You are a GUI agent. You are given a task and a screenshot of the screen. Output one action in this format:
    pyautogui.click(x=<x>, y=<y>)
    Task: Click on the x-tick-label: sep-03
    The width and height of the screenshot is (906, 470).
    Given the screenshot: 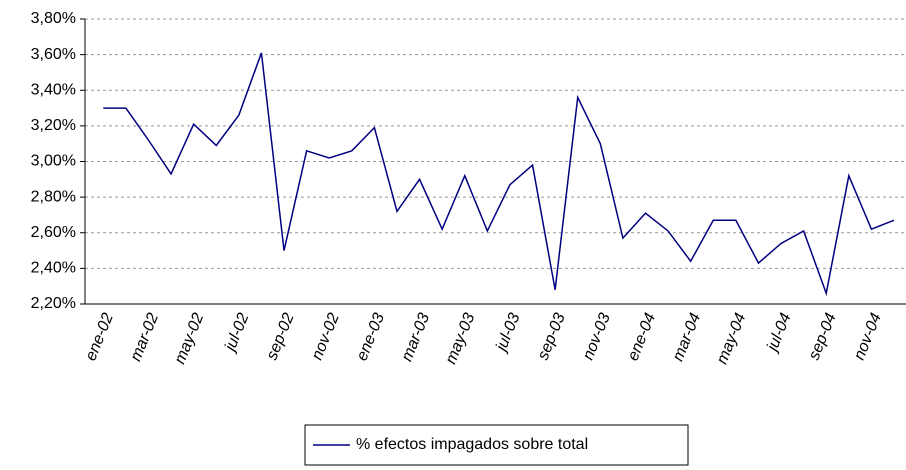 What is the action you would take?
    pyautogui.click(x=552, y=337)
    